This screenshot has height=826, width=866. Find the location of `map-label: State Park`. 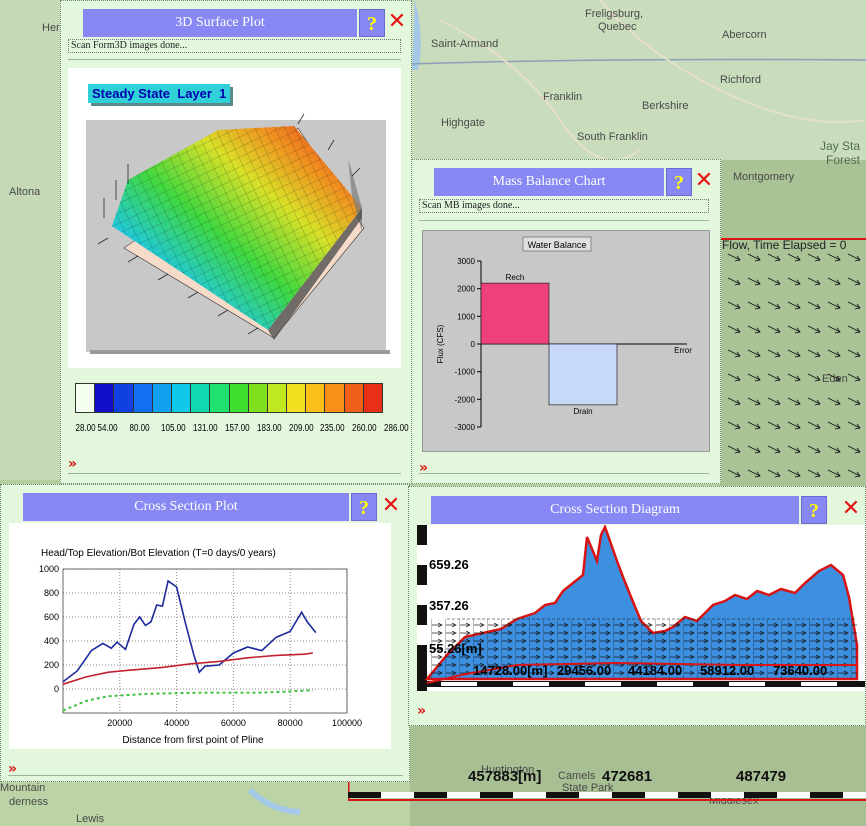

map-label: State Park is located at coordinates (588, 788).